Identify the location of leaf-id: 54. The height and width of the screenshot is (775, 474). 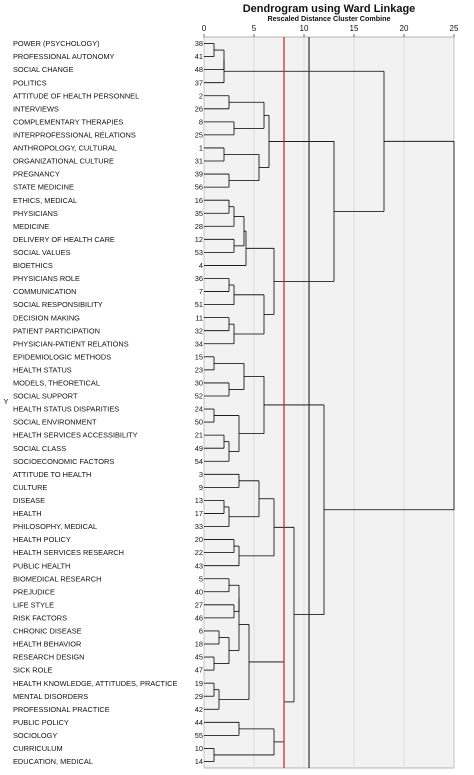
(199, 461).